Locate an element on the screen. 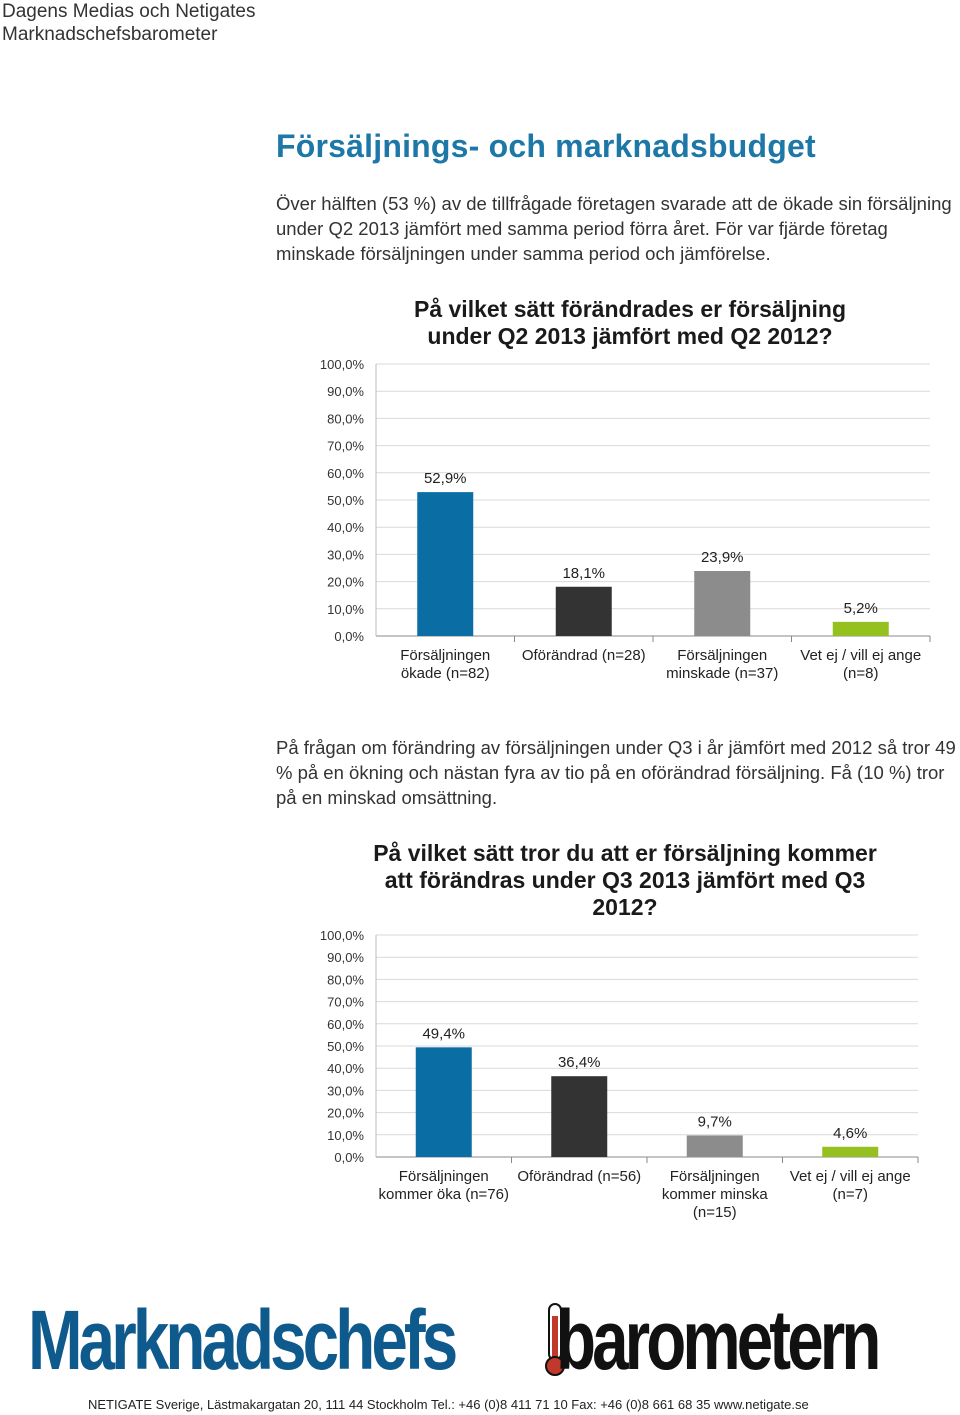 The width and height of the screenshot is (960, 1415). data-label-4: 4,6% is located at coordinates (850, 1133).